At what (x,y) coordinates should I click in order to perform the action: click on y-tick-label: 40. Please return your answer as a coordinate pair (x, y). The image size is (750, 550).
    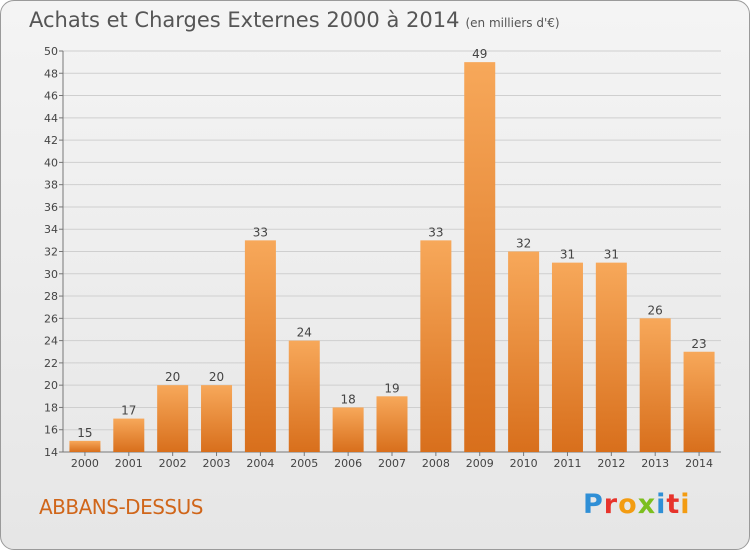
    Looking at the image, I should click on (51, 162).